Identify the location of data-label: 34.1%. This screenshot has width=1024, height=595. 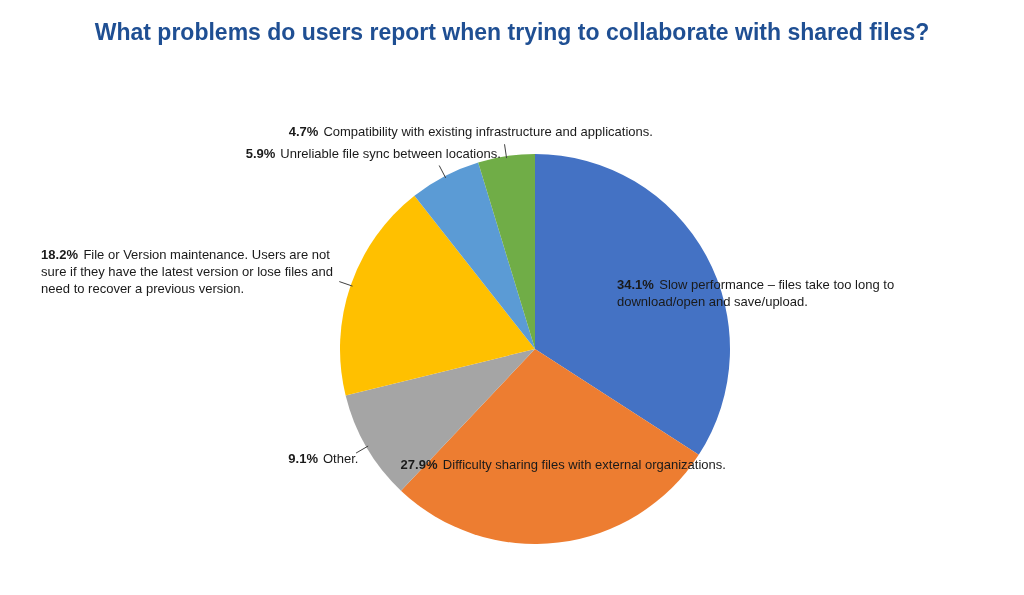
(635, 284).